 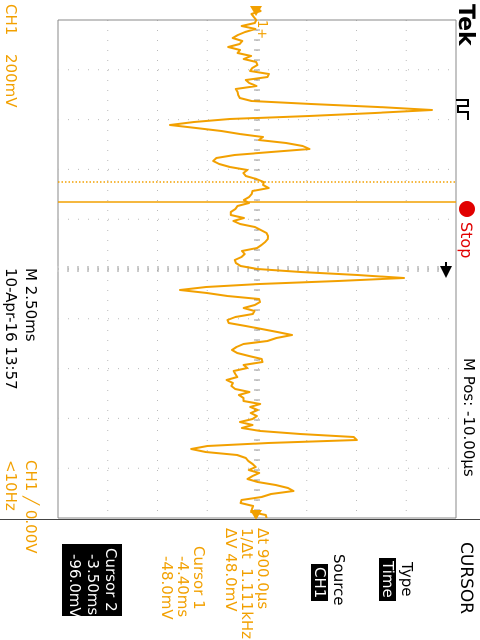 I want to click on cursor2-readout-box: Cursor 2 -3.50ms -96.0mV, so click(x=92, y=581).